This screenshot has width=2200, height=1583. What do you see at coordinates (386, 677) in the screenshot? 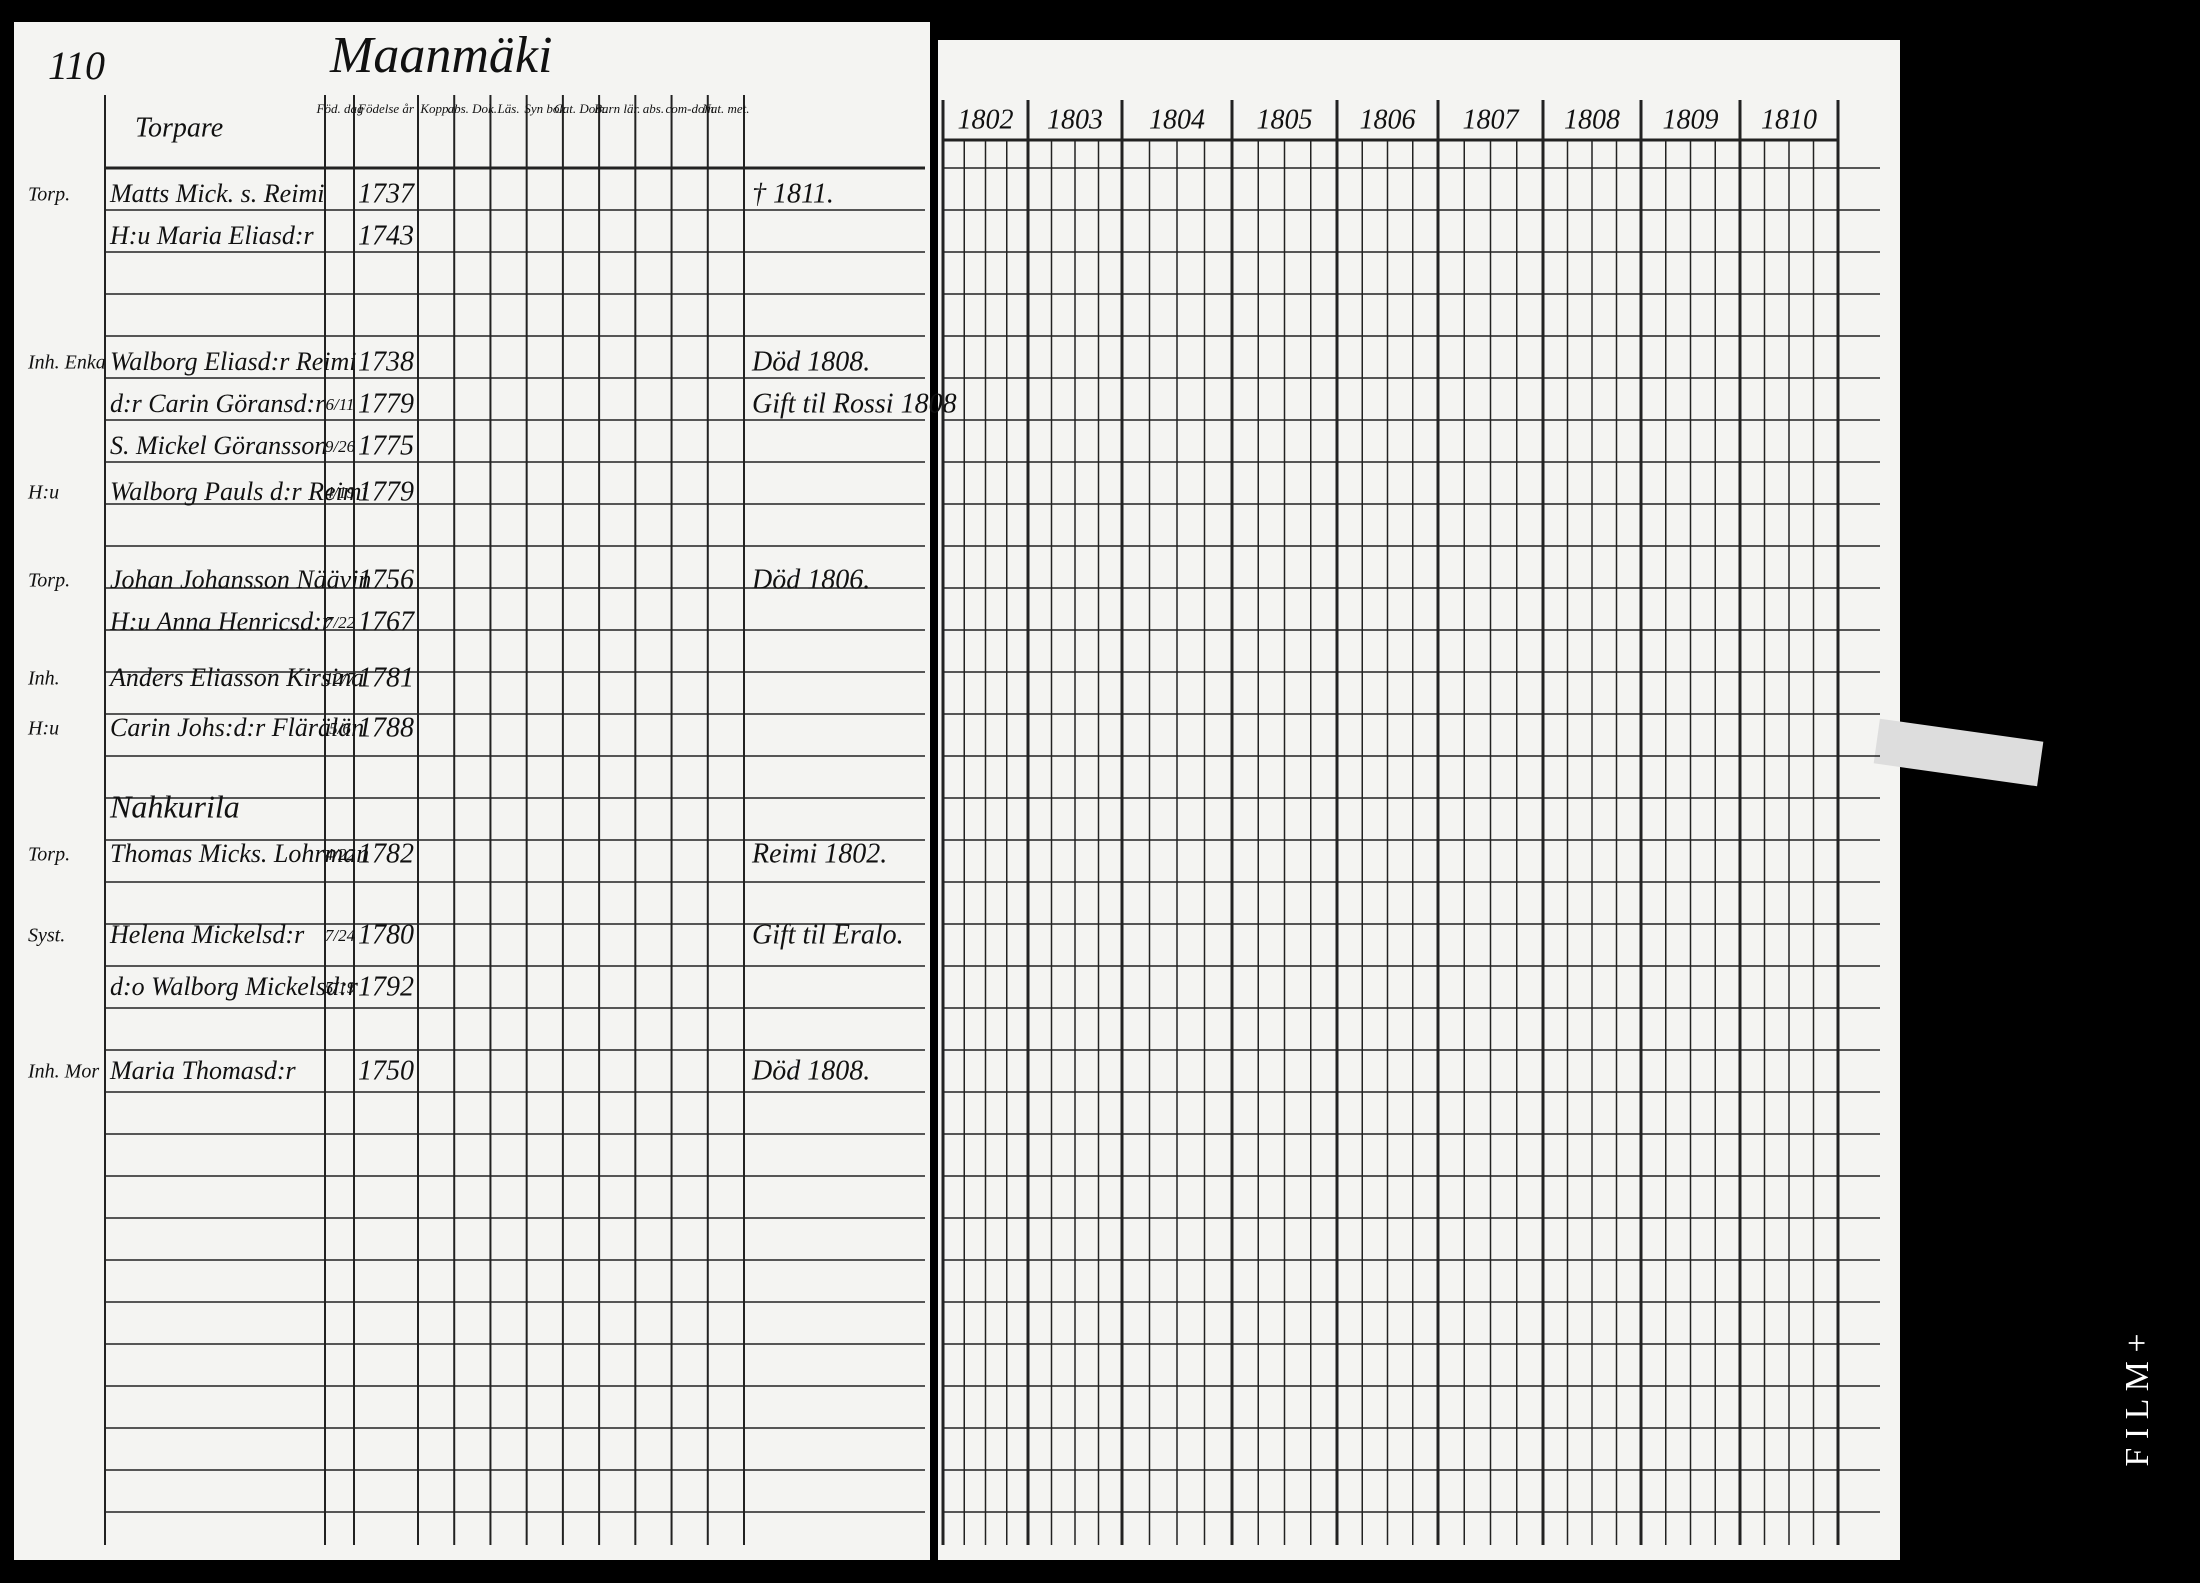
I see `birth-year: 1781` at bounding box center [386, 677].